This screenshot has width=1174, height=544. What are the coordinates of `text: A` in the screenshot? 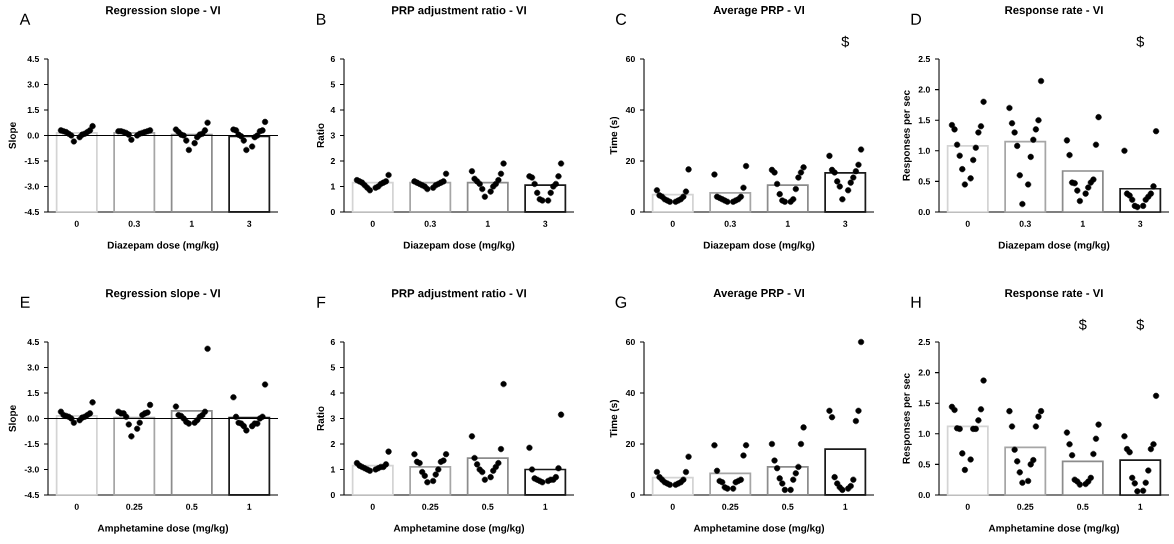 It's located at (25, 19).